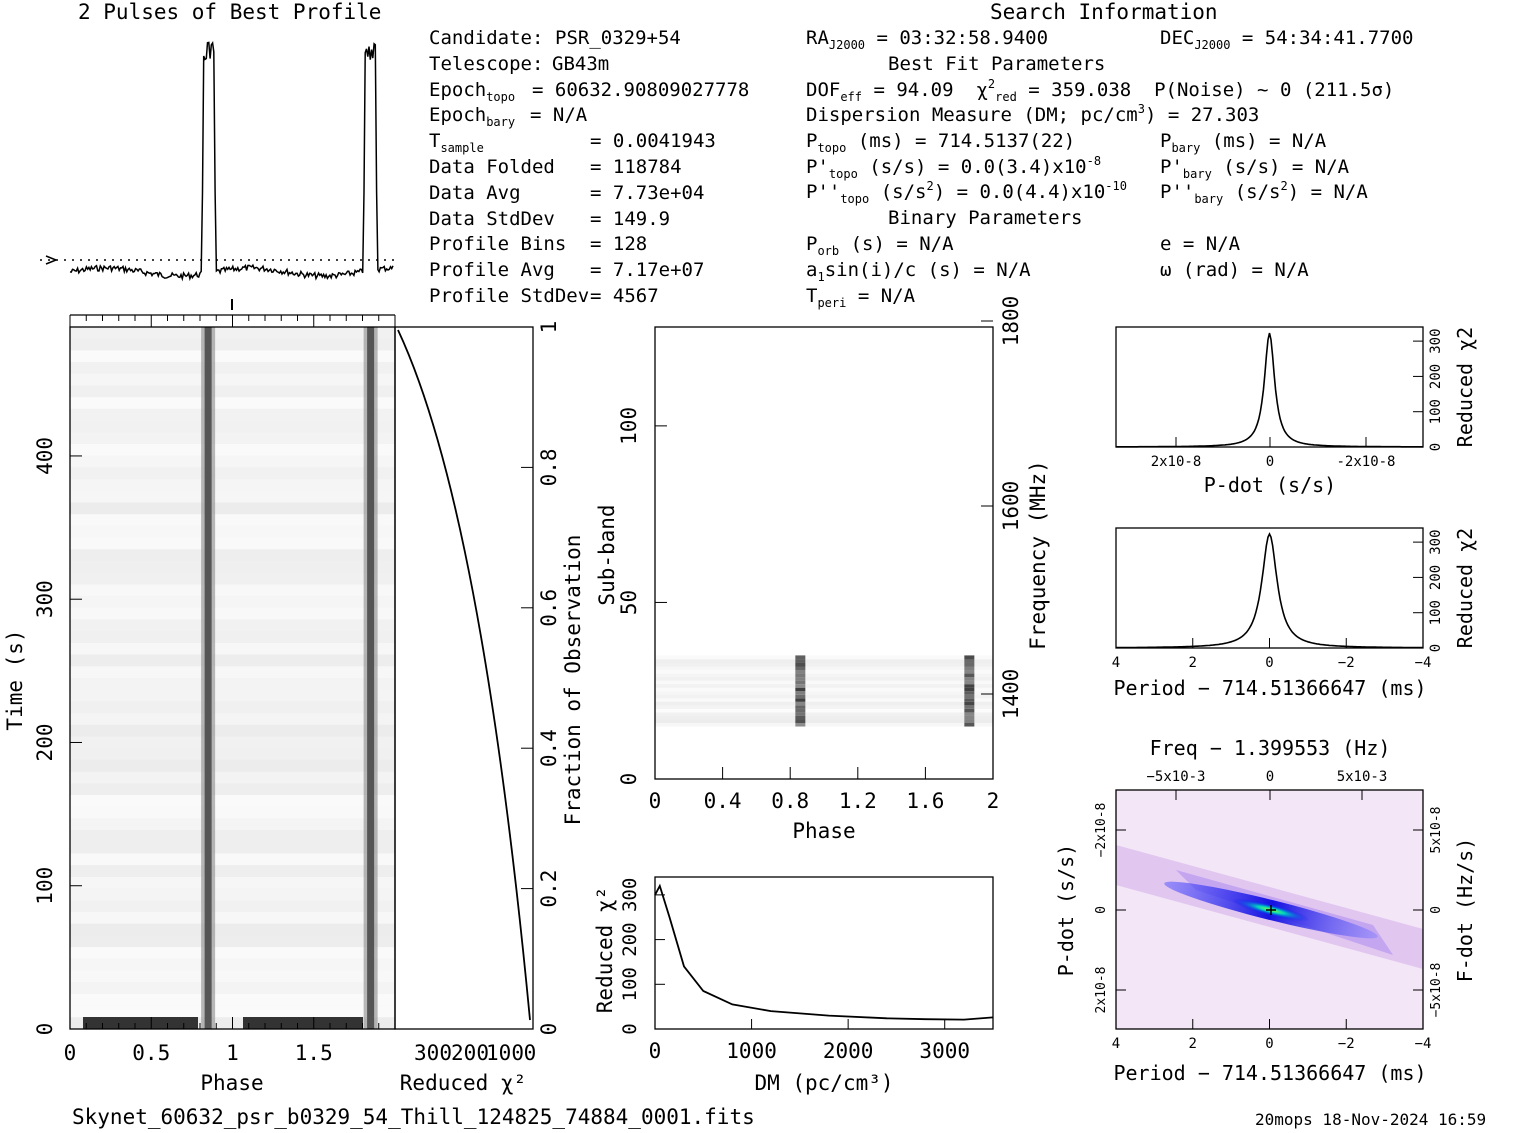 The image size is (1517, 1133). Describe the element at coordinates (1269, 390) in the screenshot. I see `pdot_chi2-curve` at that location.